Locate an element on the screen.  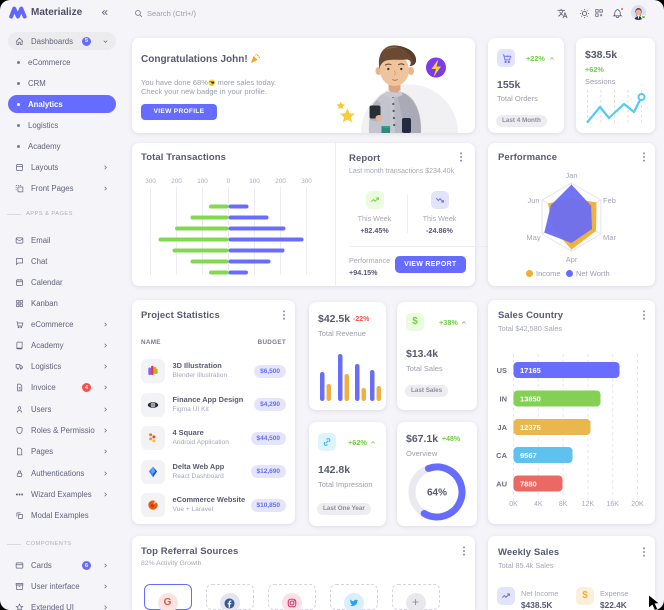
svg-text: US is located at coordinates (502, 370).